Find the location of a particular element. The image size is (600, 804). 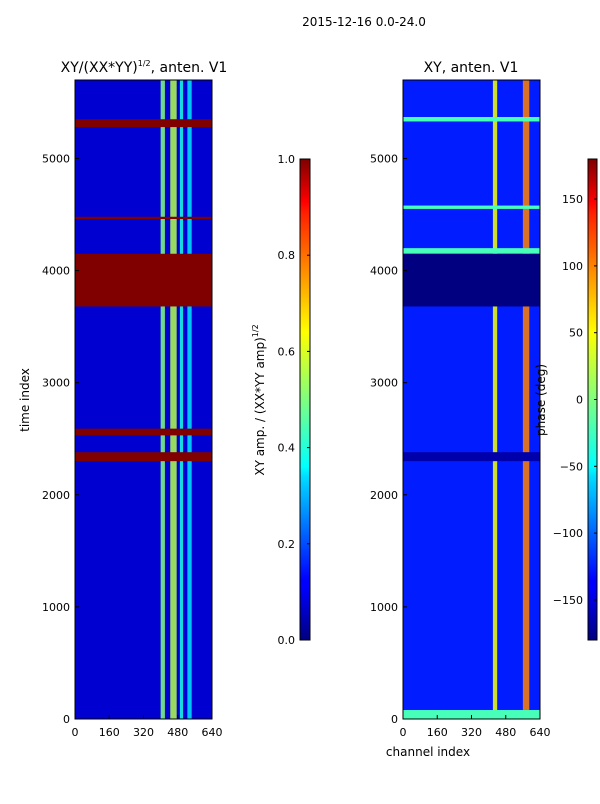

left-ytick-label: 3000 is located at coordinates (56, 383).